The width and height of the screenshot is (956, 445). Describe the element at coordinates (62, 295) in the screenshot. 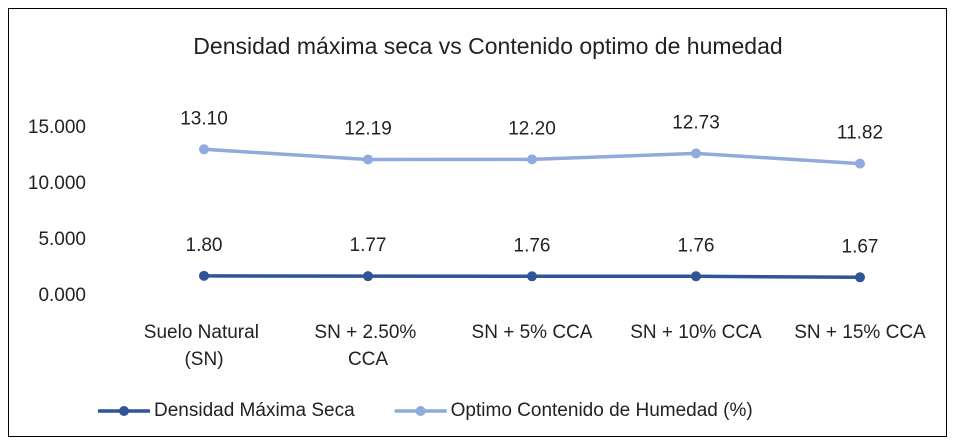

I see `y-tick-label: 0.000` at that location.